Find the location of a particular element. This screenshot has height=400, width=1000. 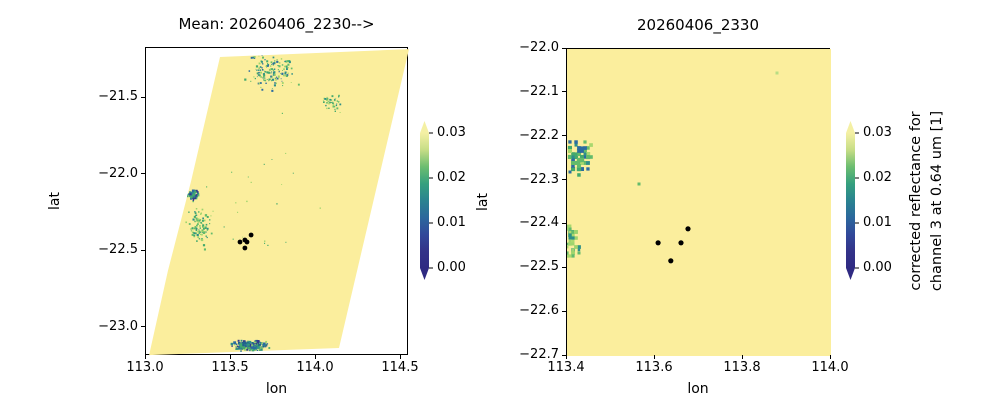

x-tick-label: 113.8 is located at coordinates (742, 367).